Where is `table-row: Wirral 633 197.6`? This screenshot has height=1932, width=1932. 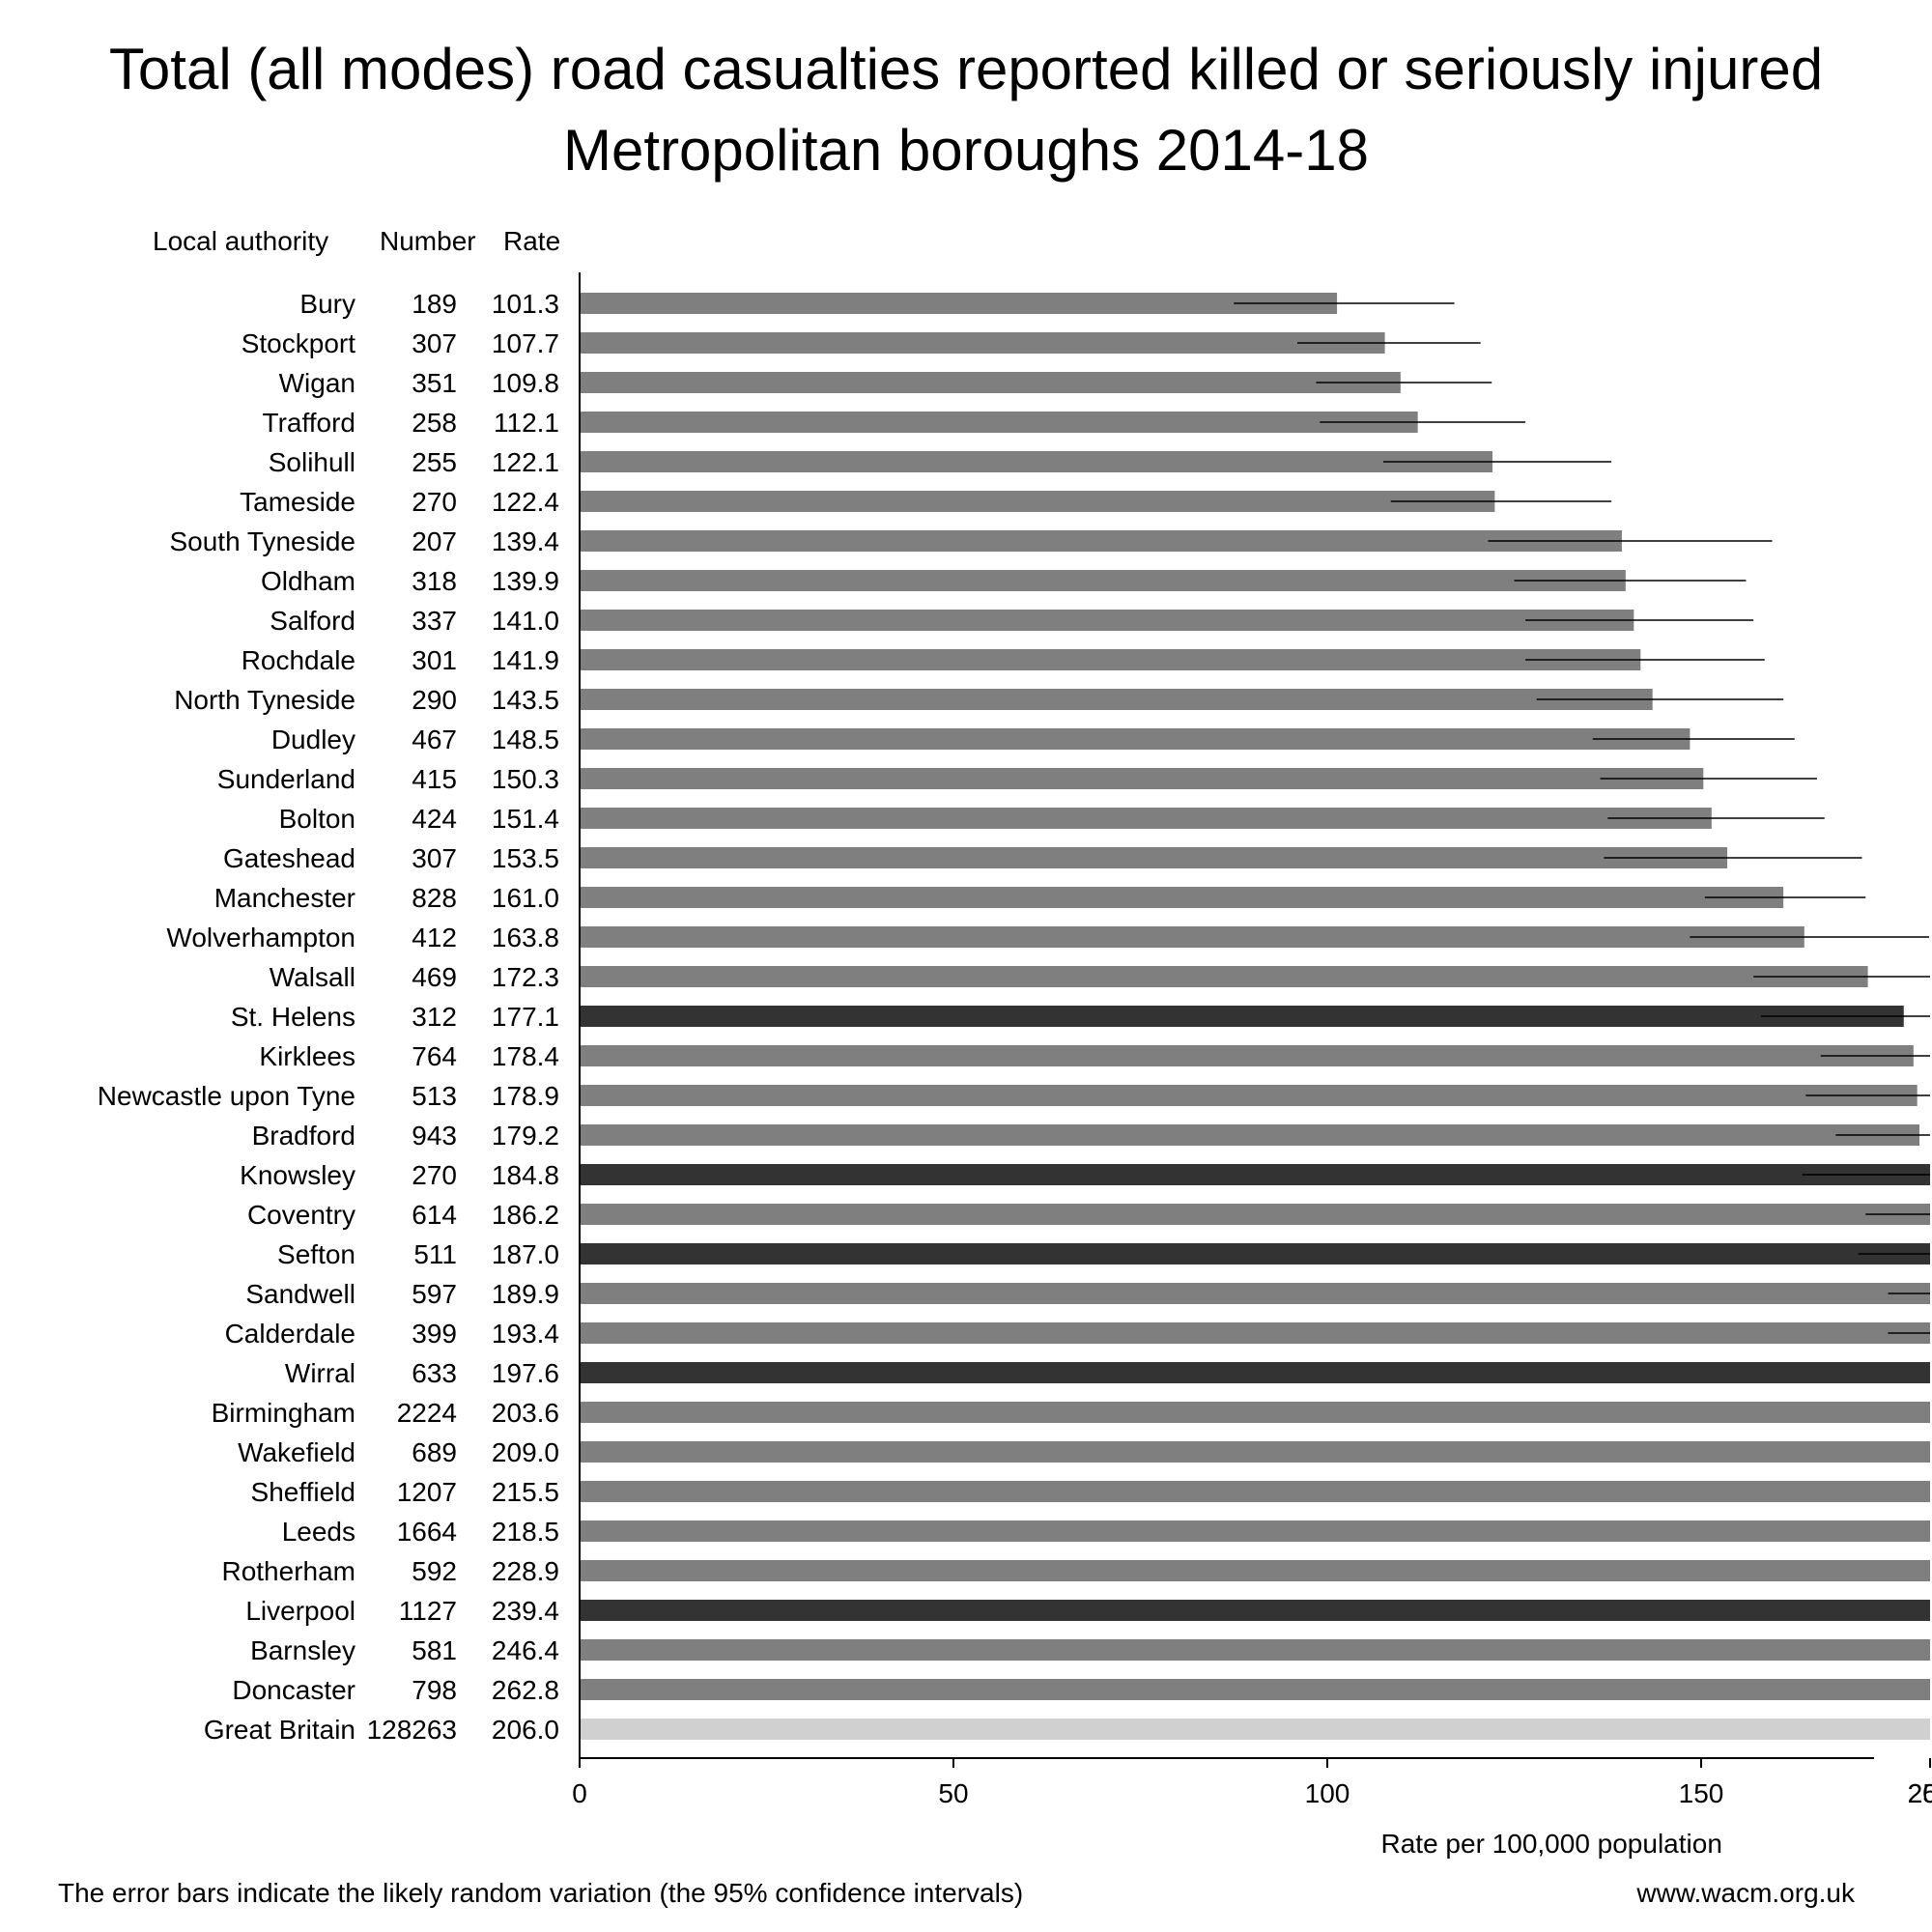 table-row: Wirral 633 197.6 is located at coordinates (1107, 1373).